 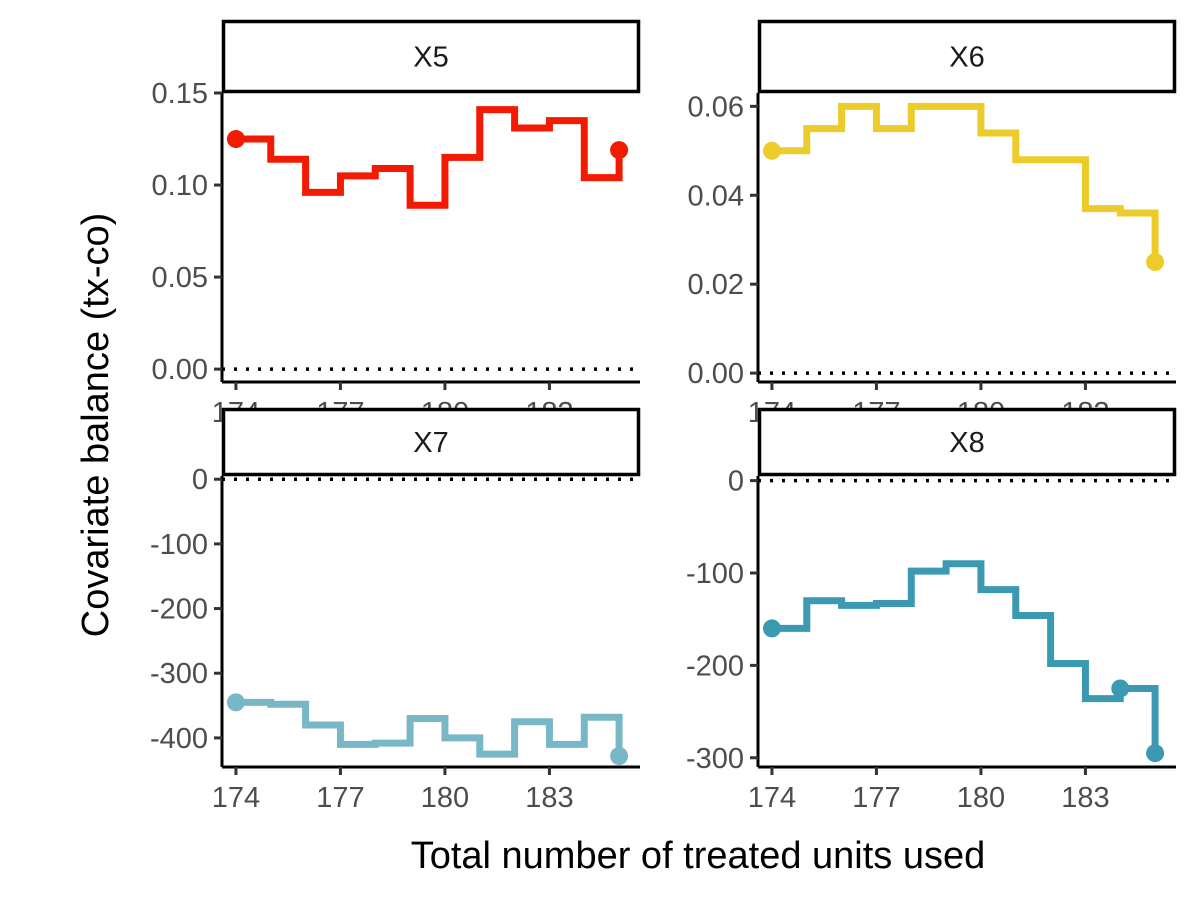 What do you see at coordinates (179, 545) in the screenshot?
I see `y-tick-label-x7: -100` at bounding box center [179, 545].